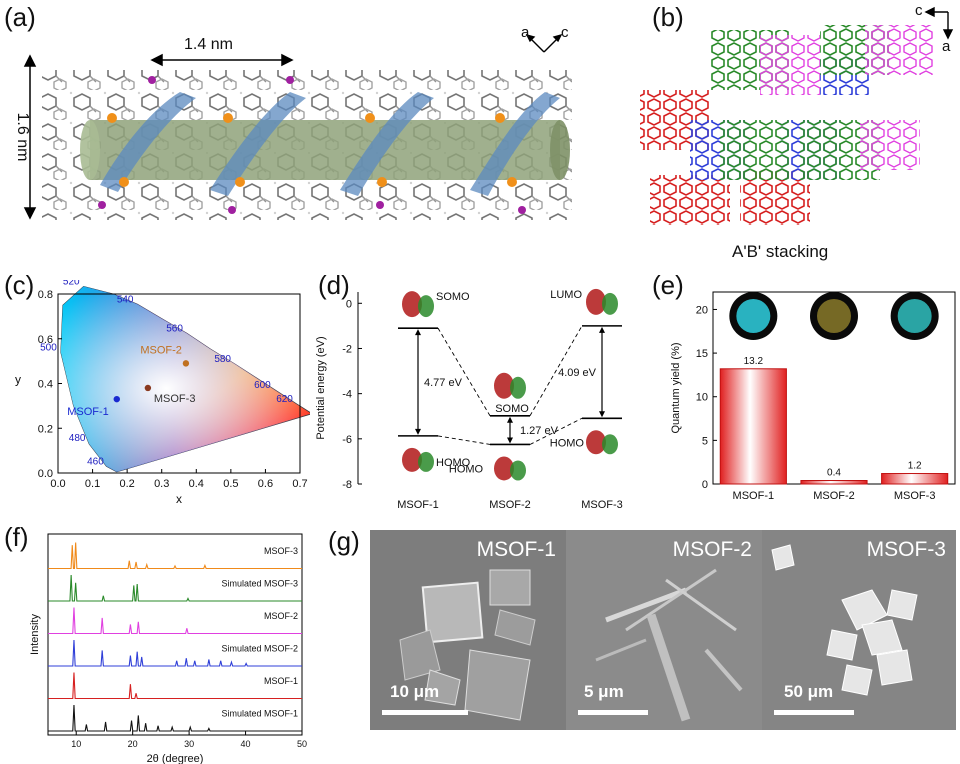  What do you see at coordinates (809, 691) in the screenshot?
I see `sem-scale-3: 50 μm` at bounding box center [809, 691].